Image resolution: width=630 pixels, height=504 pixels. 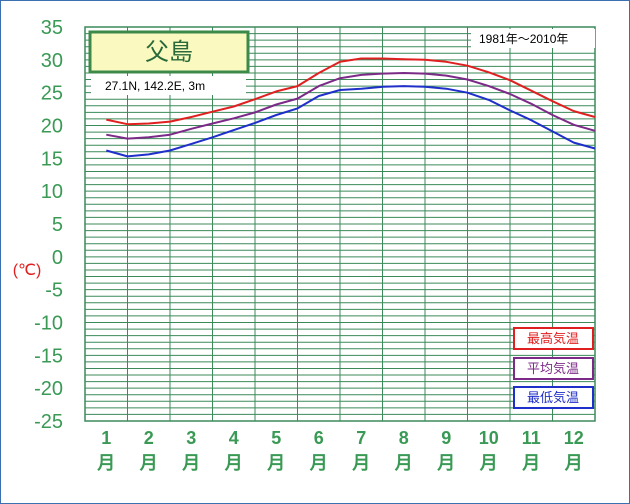 I want to click on period-box: 1981年〜2010年, so click(x=533, y=38).